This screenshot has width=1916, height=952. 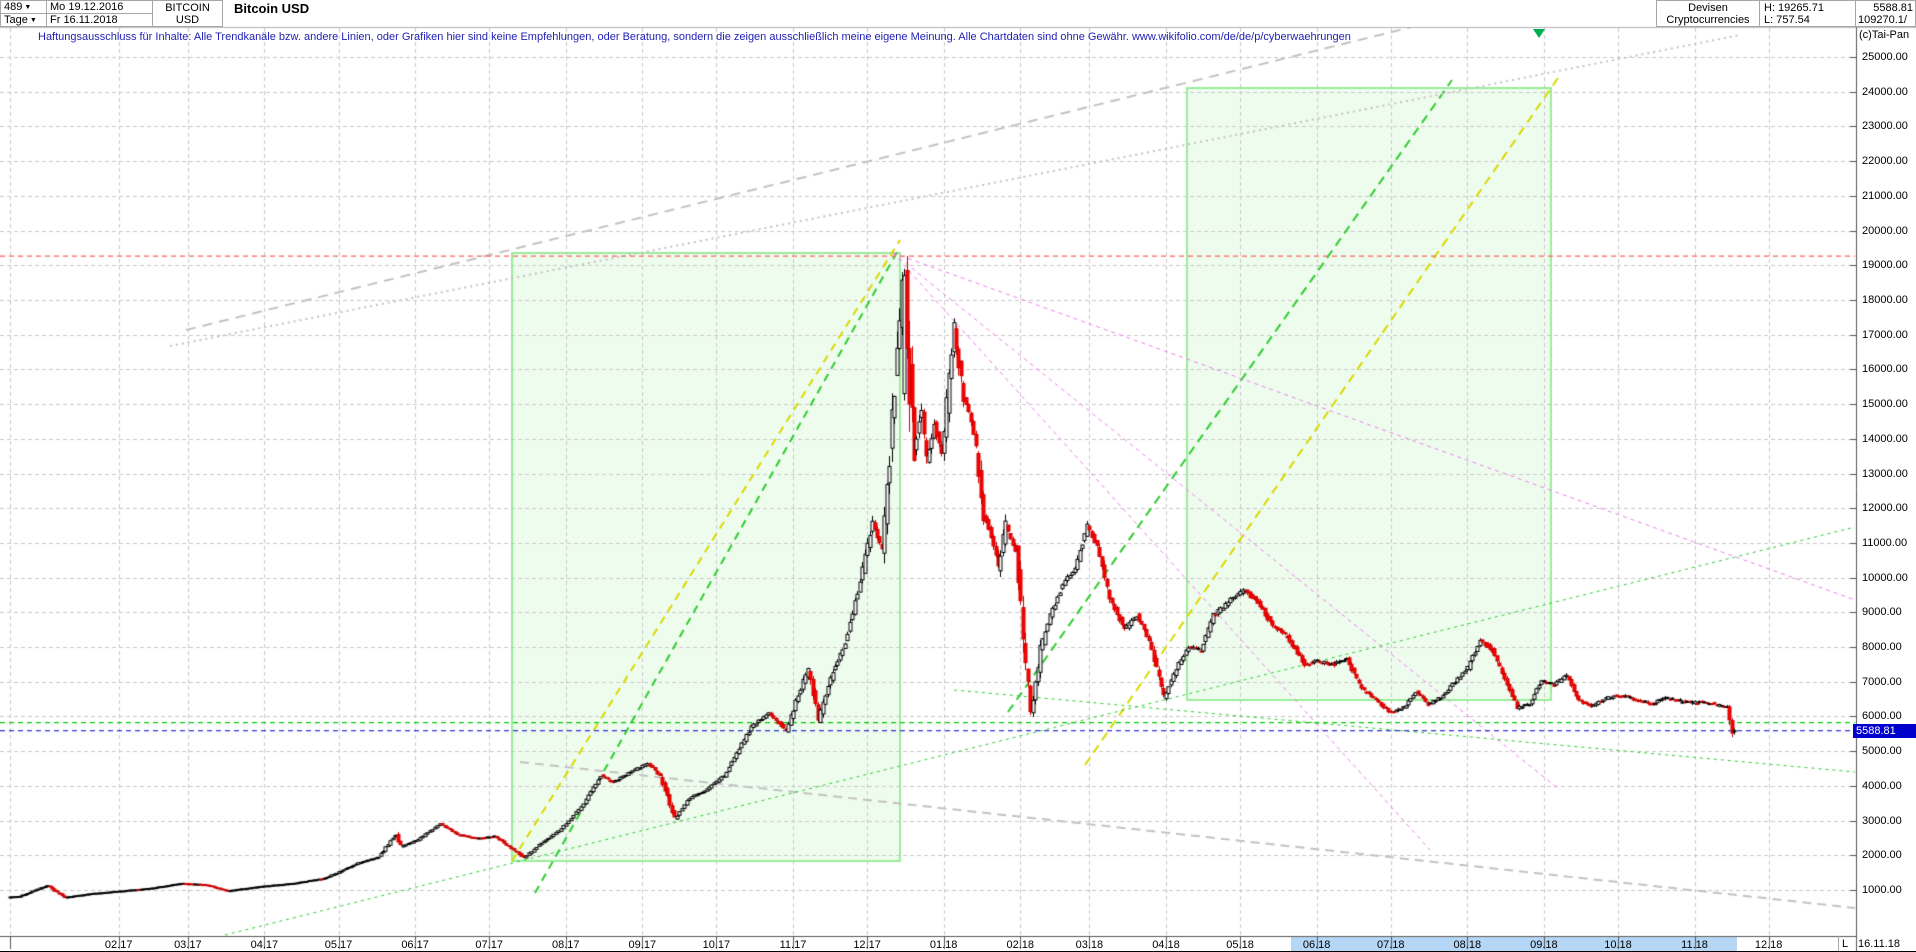 I want to click on symbol-cell: BITCOIN USD, so click(x=187, y=13).